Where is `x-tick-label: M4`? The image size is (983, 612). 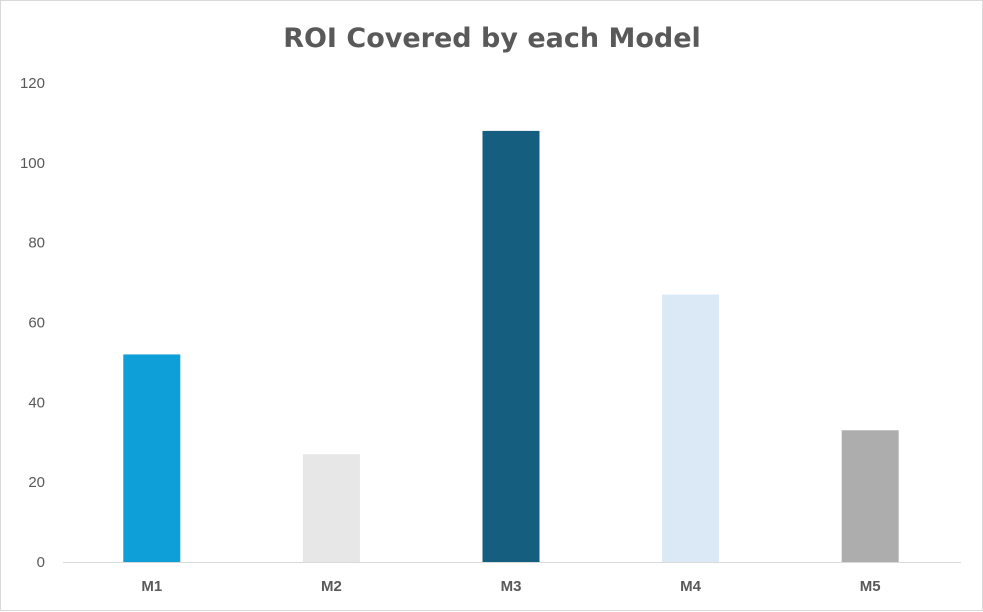
x-tick-label: M4 is located at coordinates (690, 586).